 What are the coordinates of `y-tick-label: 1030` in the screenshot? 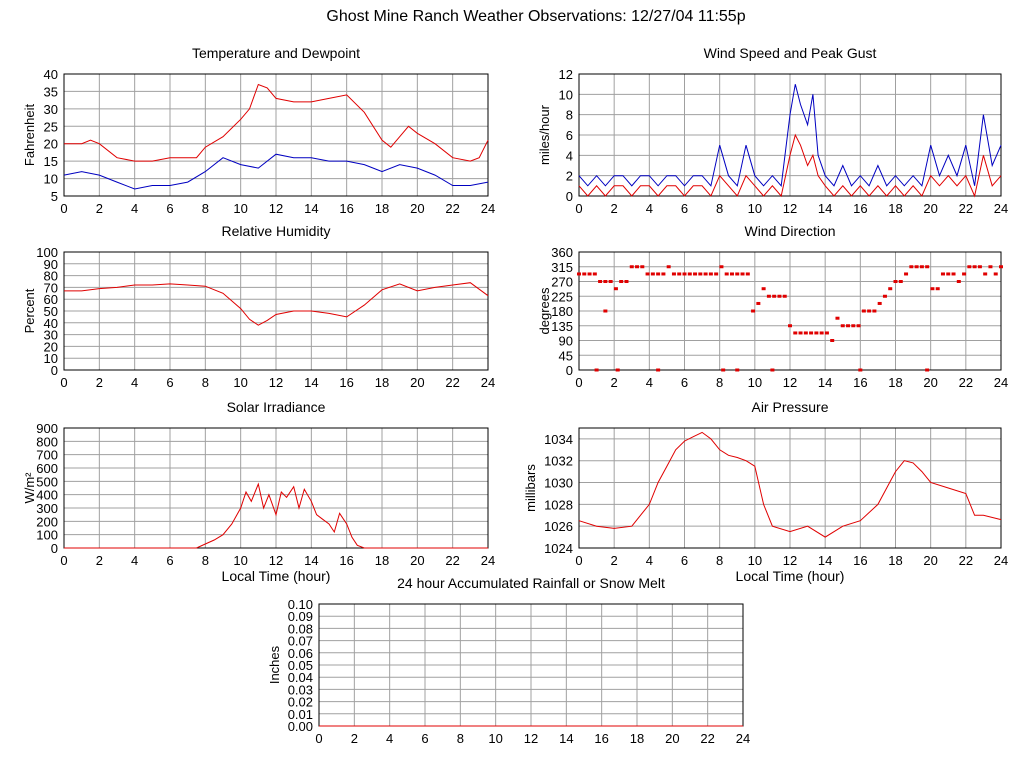 It's located at (558, 483).